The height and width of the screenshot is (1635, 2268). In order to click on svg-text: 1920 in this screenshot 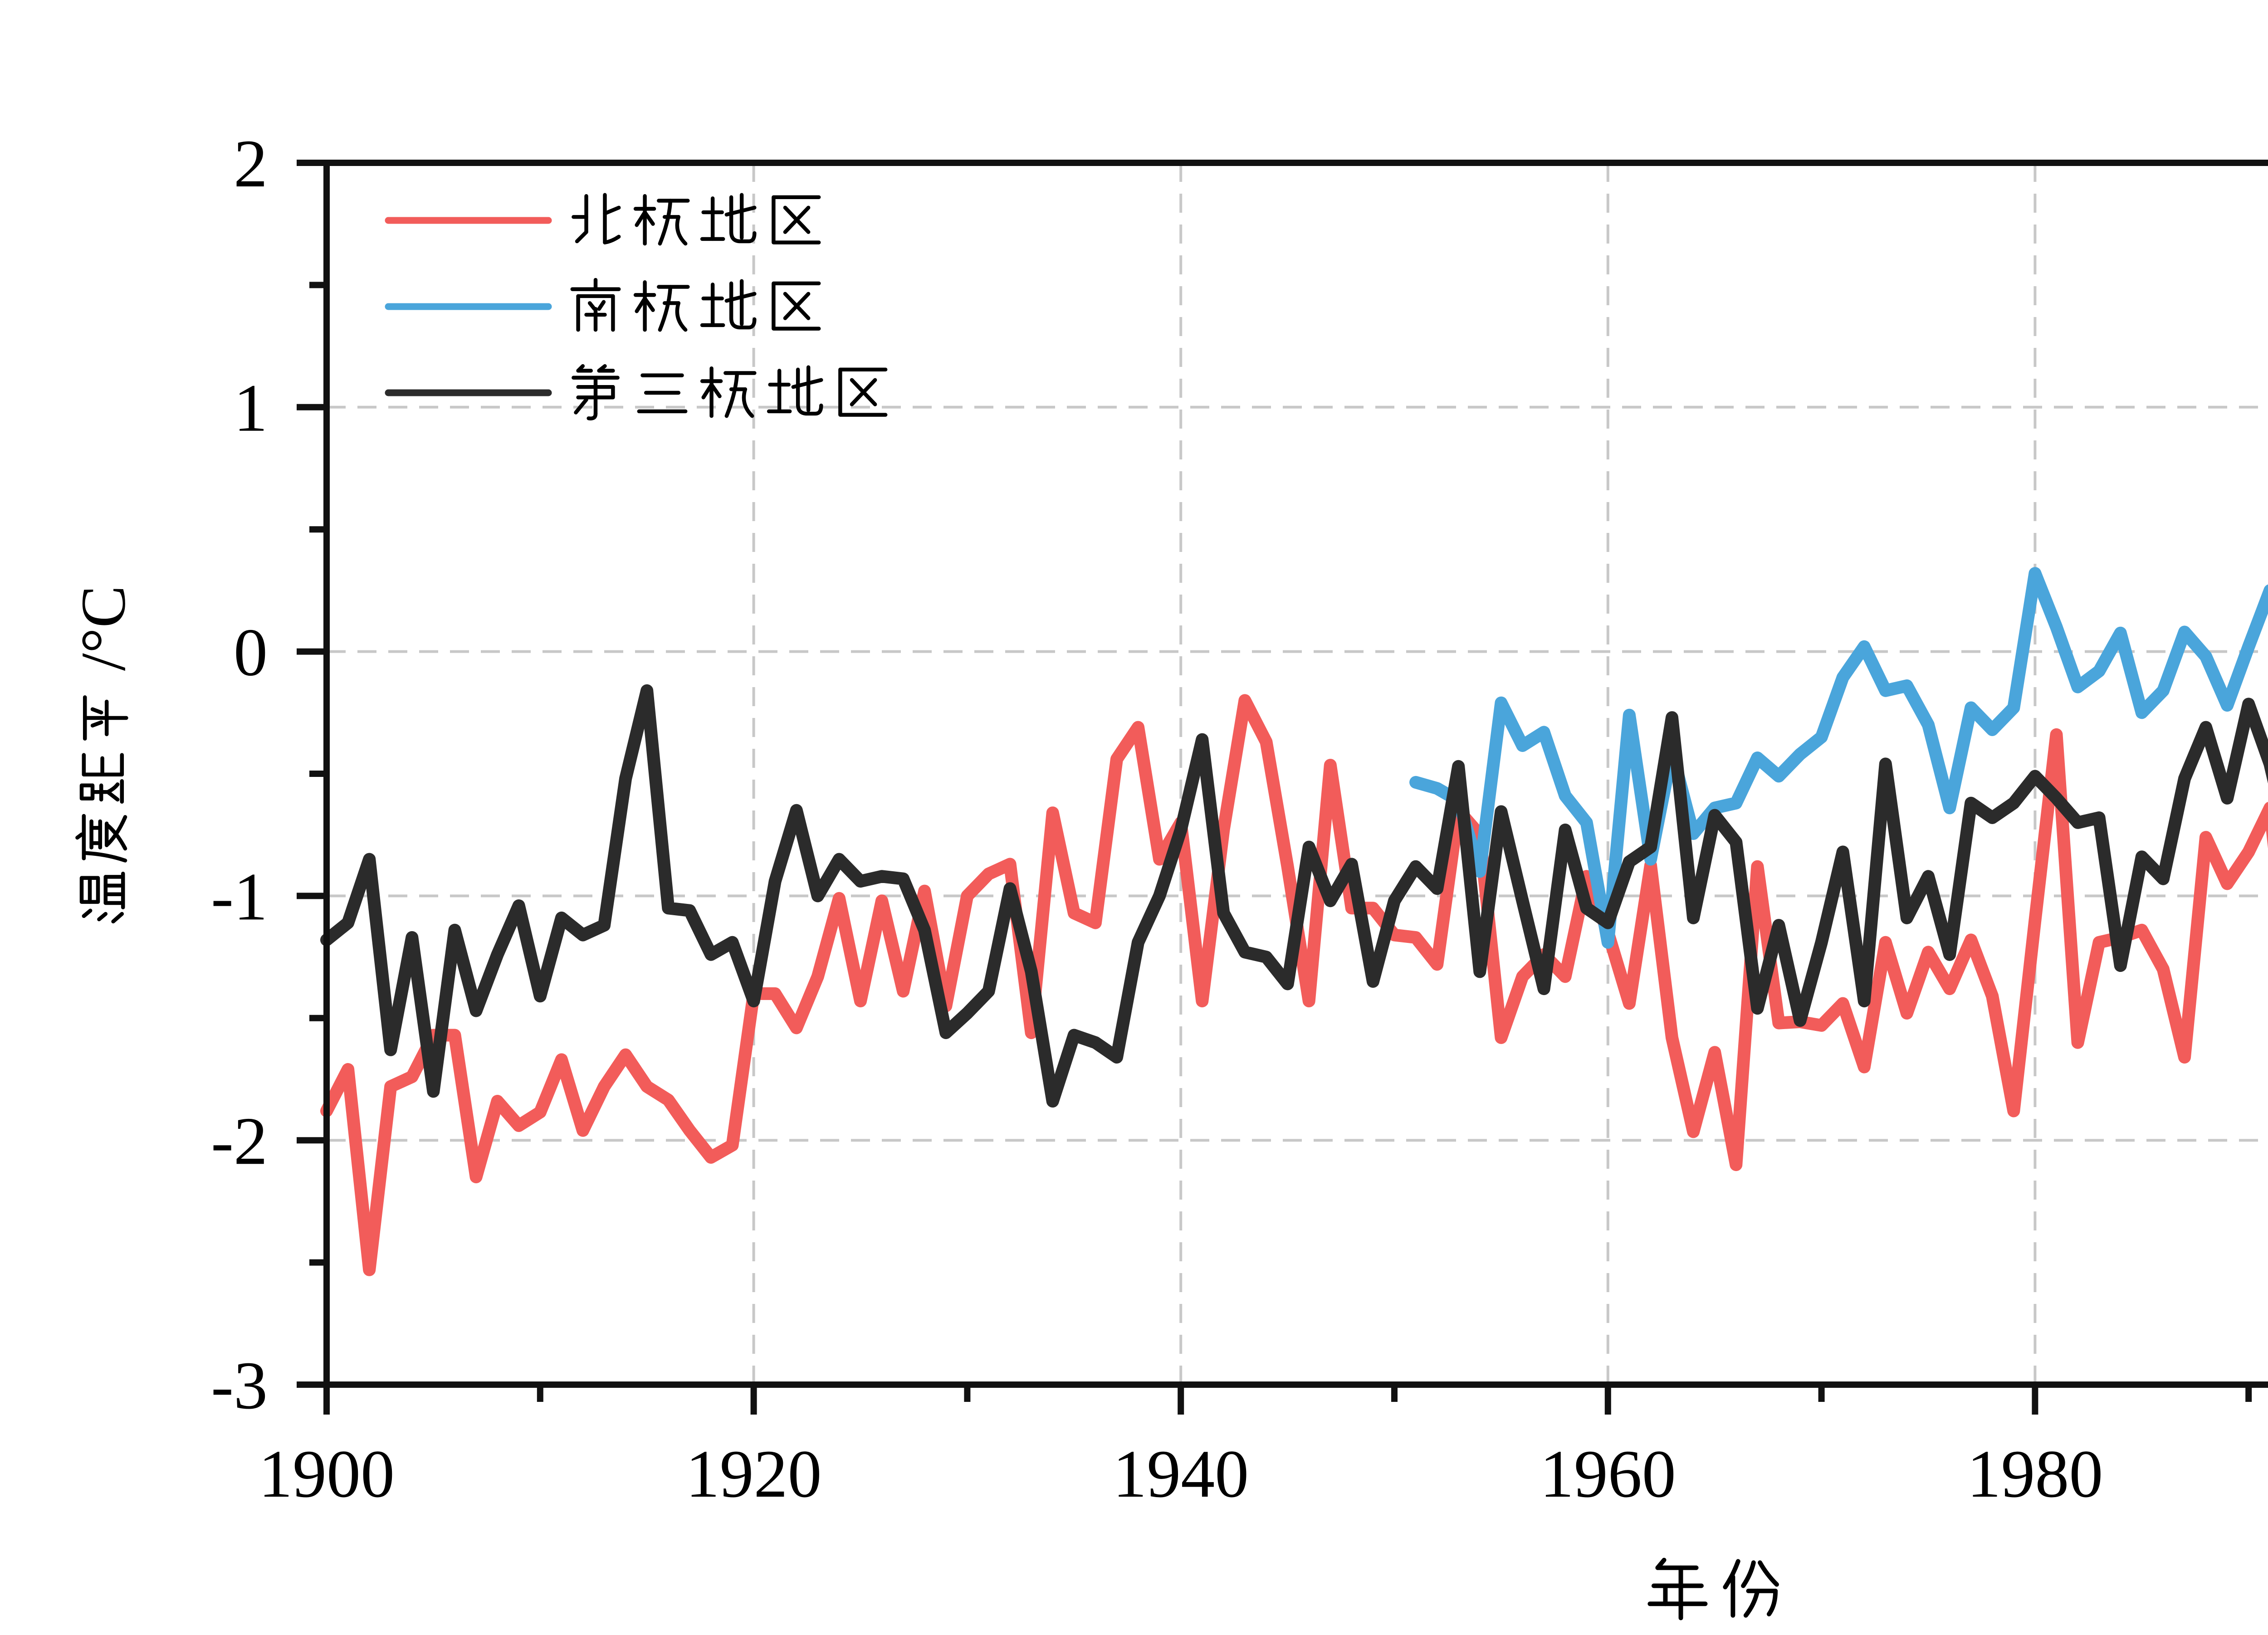, I will do `click(754, 1474)`.